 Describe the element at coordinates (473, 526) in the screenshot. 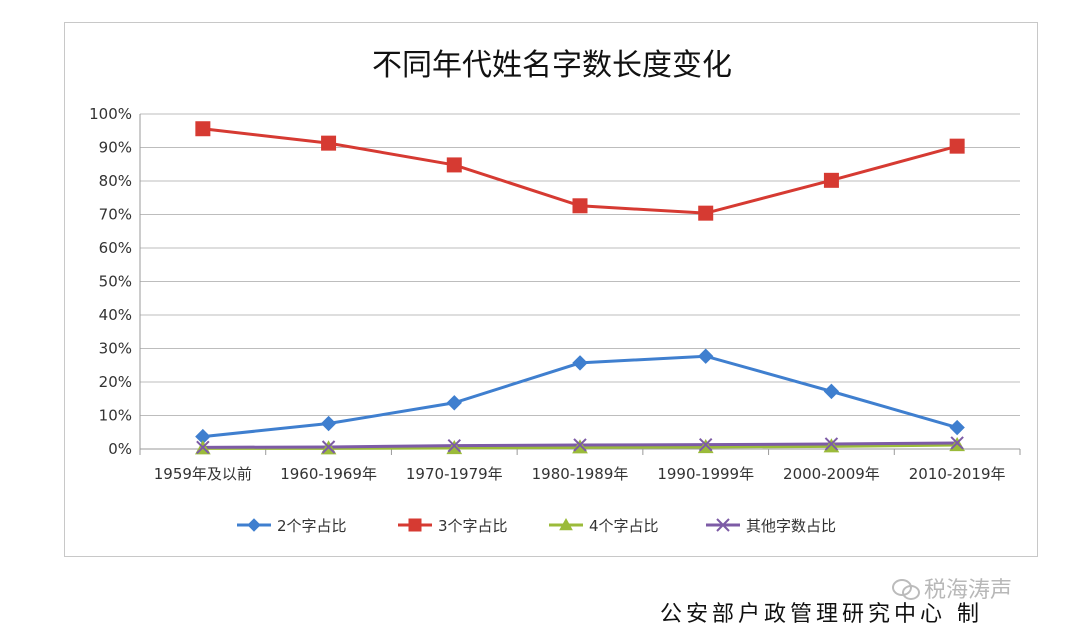

I see `legend-label: 3个字占比` at that location.